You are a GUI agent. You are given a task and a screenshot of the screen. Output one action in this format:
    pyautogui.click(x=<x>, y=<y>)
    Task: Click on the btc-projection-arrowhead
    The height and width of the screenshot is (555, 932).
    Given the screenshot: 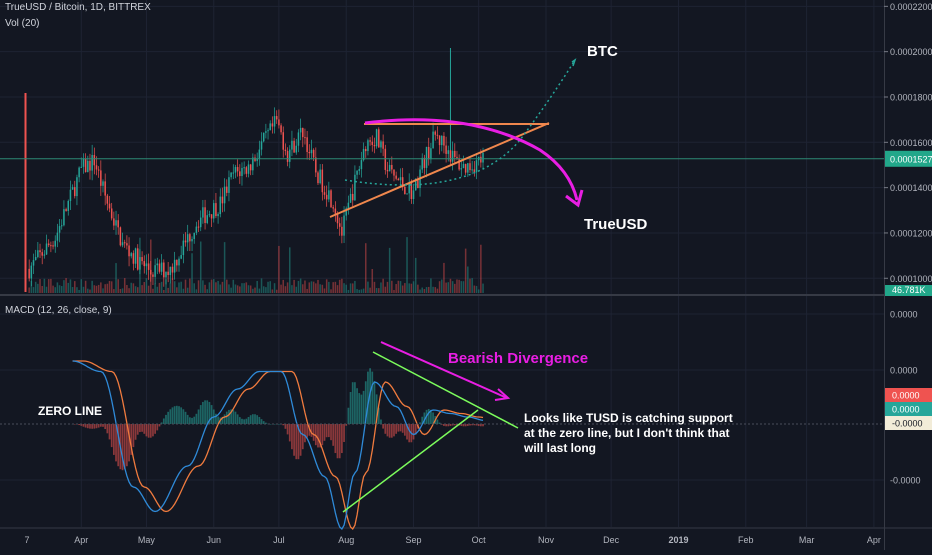 What is the action you would take?
    pyautogui.click(x=574, y=62)
    